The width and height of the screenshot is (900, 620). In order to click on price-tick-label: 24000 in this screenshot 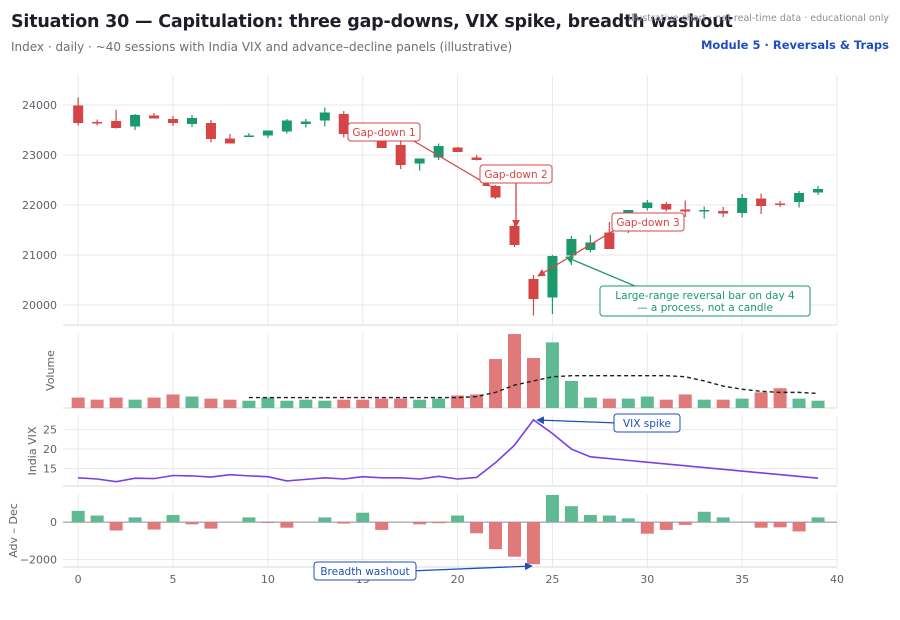, I will do `click(39, 105)`.